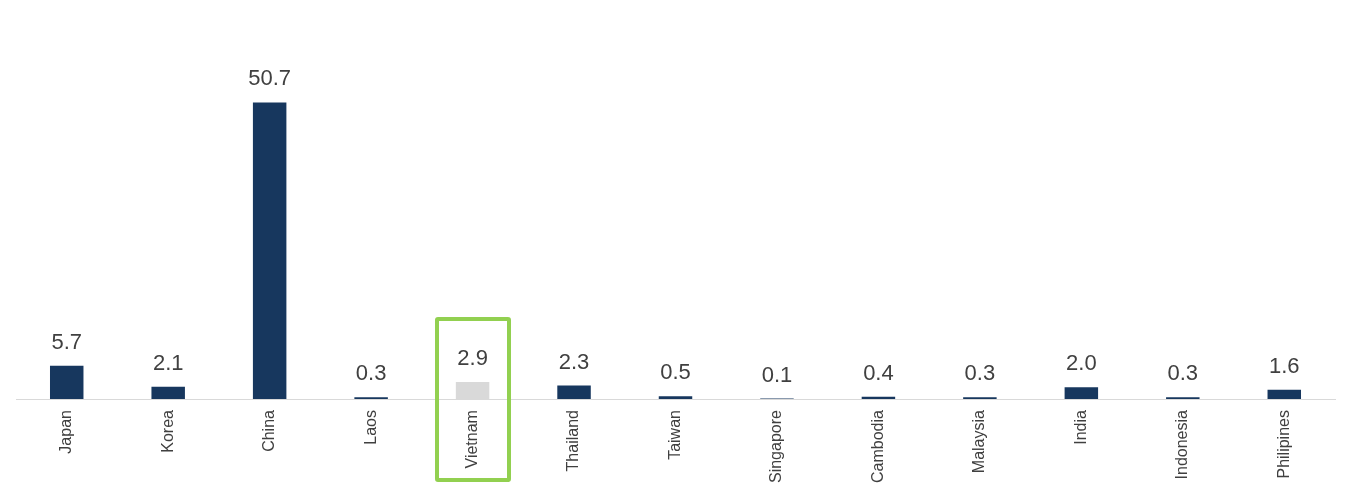 The image size is (1351, 486). Describe the element at coordinates (878, 372) in the screenshot. I see `data-label: 0.4` at that location.